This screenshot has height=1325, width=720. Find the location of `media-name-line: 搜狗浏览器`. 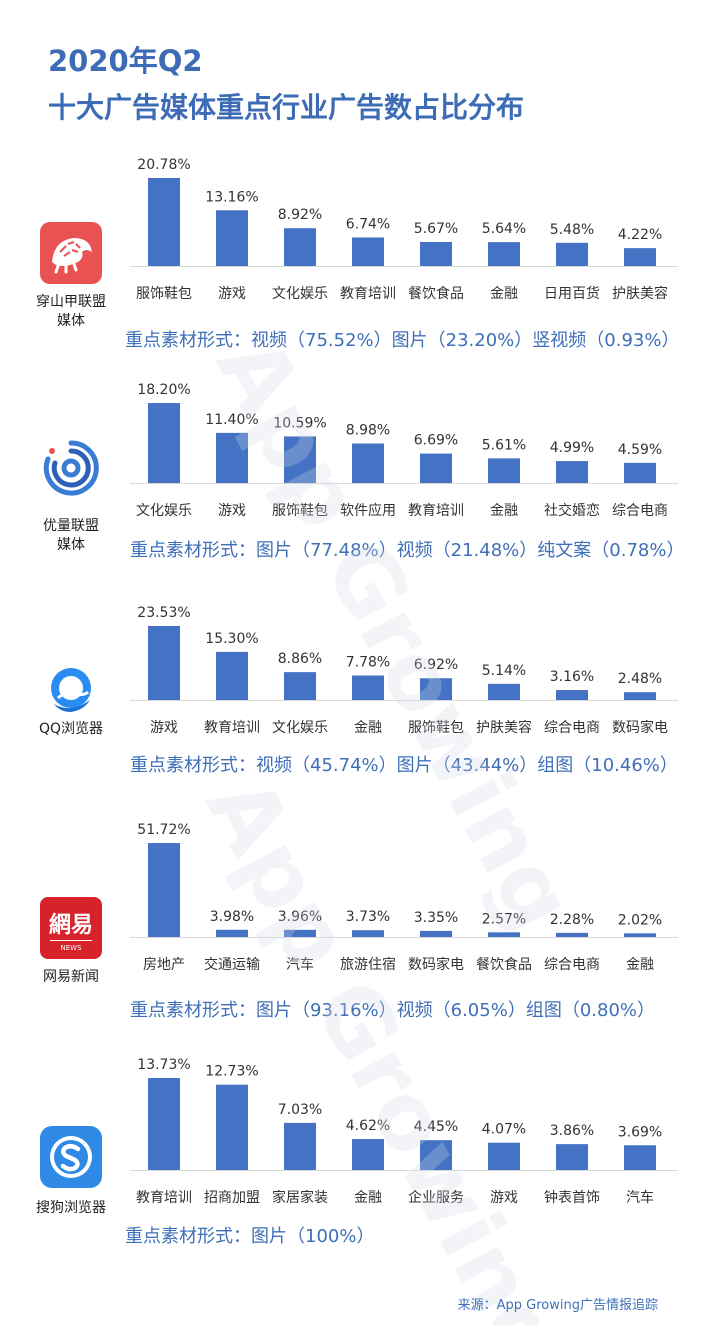

media-name-line: 搜狗浏览器 is located at coordinates (71, 1208).